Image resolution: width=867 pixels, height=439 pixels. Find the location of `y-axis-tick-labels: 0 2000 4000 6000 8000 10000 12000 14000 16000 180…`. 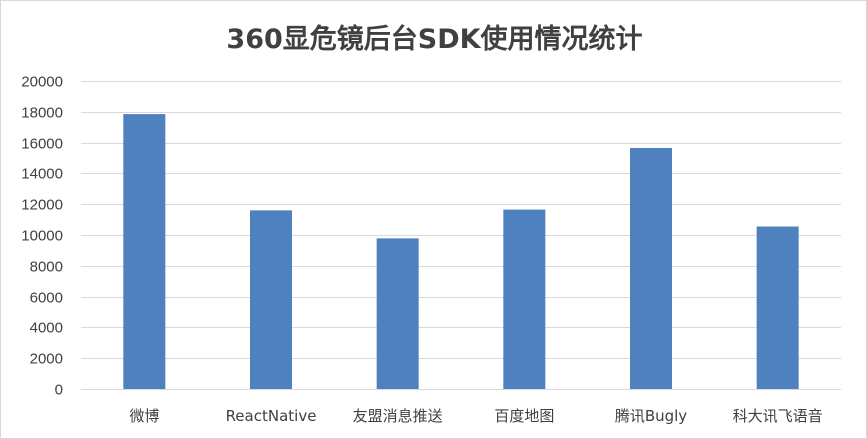

y-axis-tick-labels: 0 2000 4000 6000 8000 10000 12000 14000 16000 180… is located at coordinates (42, 236).